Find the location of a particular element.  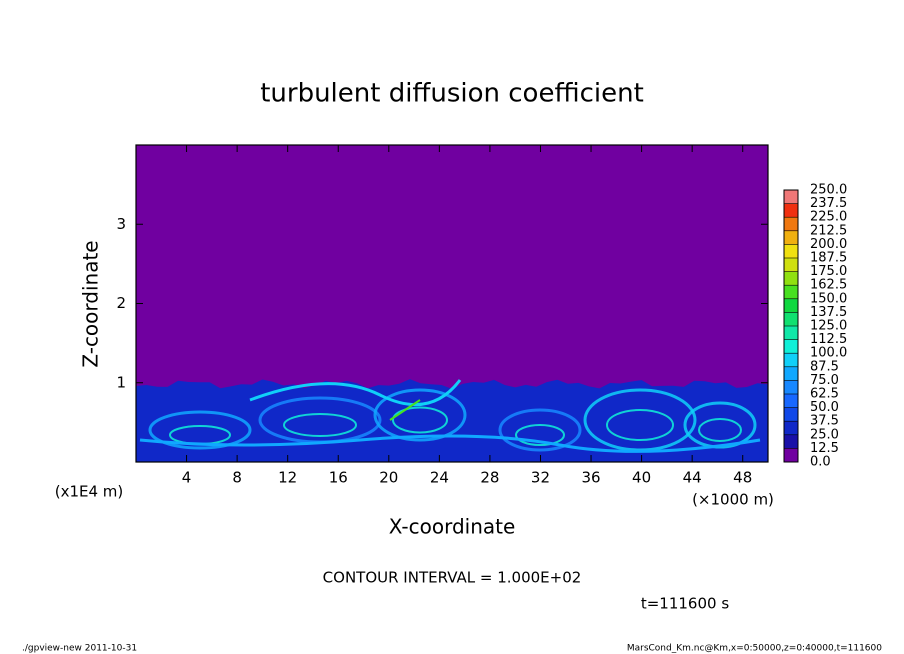

x-unit: (×1000 m) is located at coordinates (733, 500).